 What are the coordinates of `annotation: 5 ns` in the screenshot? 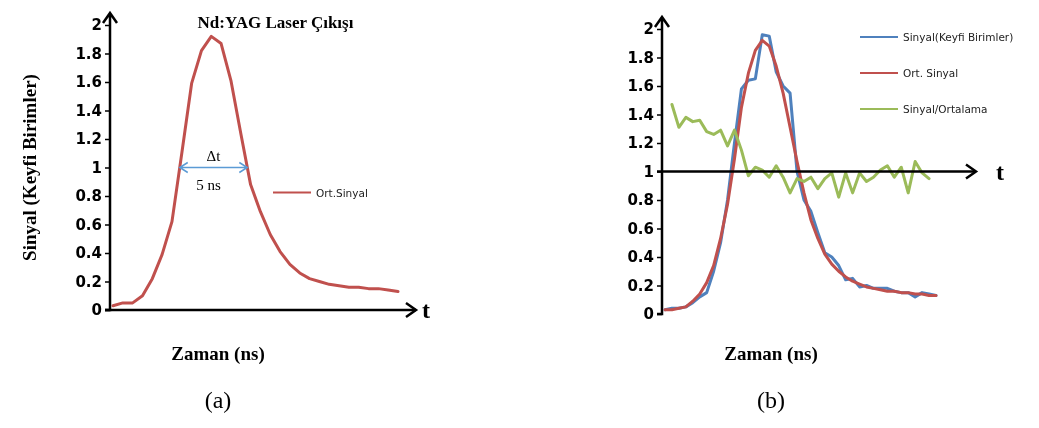 It's located at (208, 184).